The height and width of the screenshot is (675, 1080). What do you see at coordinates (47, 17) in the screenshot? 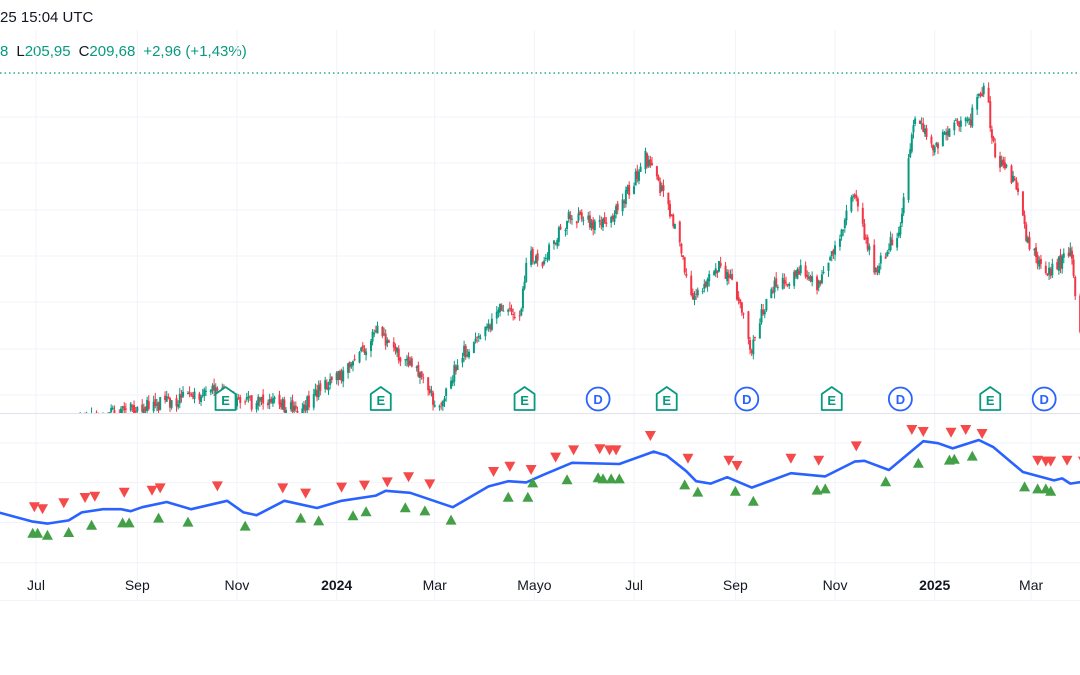
I see `bar-datetime: 25 15:04 UTC` at bounding box center [47, 17].